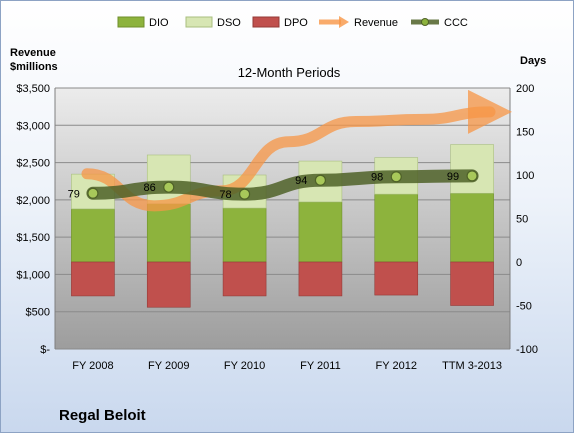  What do you see at coordinates (524, 307) in the screenshot?
I see `right-tick-label: -50` at bounding box center [524, 307].